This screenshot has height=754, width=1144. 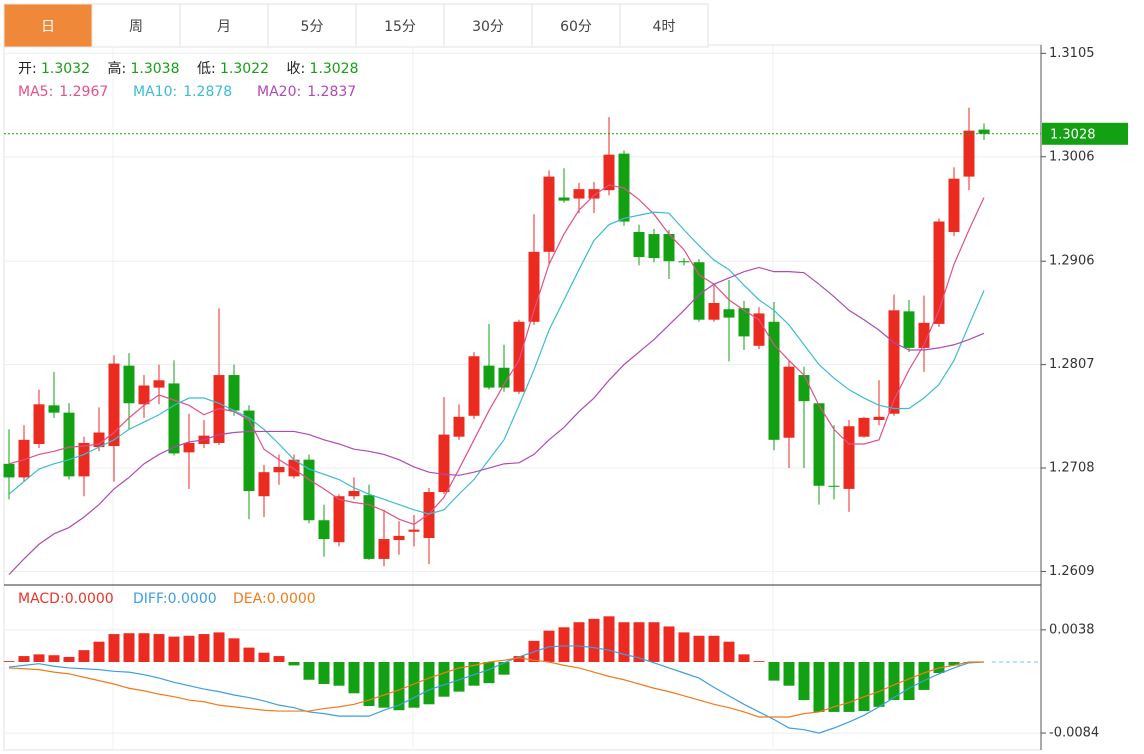 I want to click on tab-label: 周, so click(x=136, y=27).